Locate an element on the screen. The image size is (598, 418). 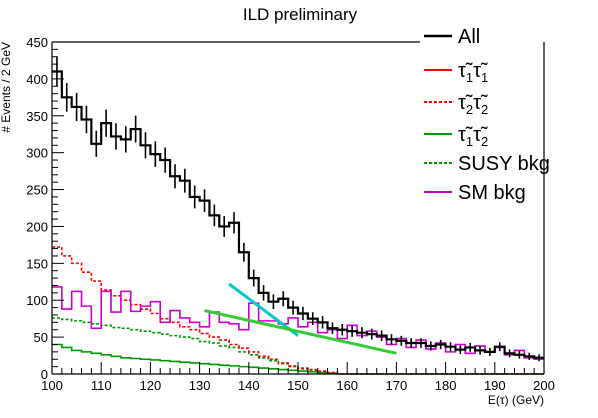
x-tick-label: 150 is located at coordinates (298, 385).